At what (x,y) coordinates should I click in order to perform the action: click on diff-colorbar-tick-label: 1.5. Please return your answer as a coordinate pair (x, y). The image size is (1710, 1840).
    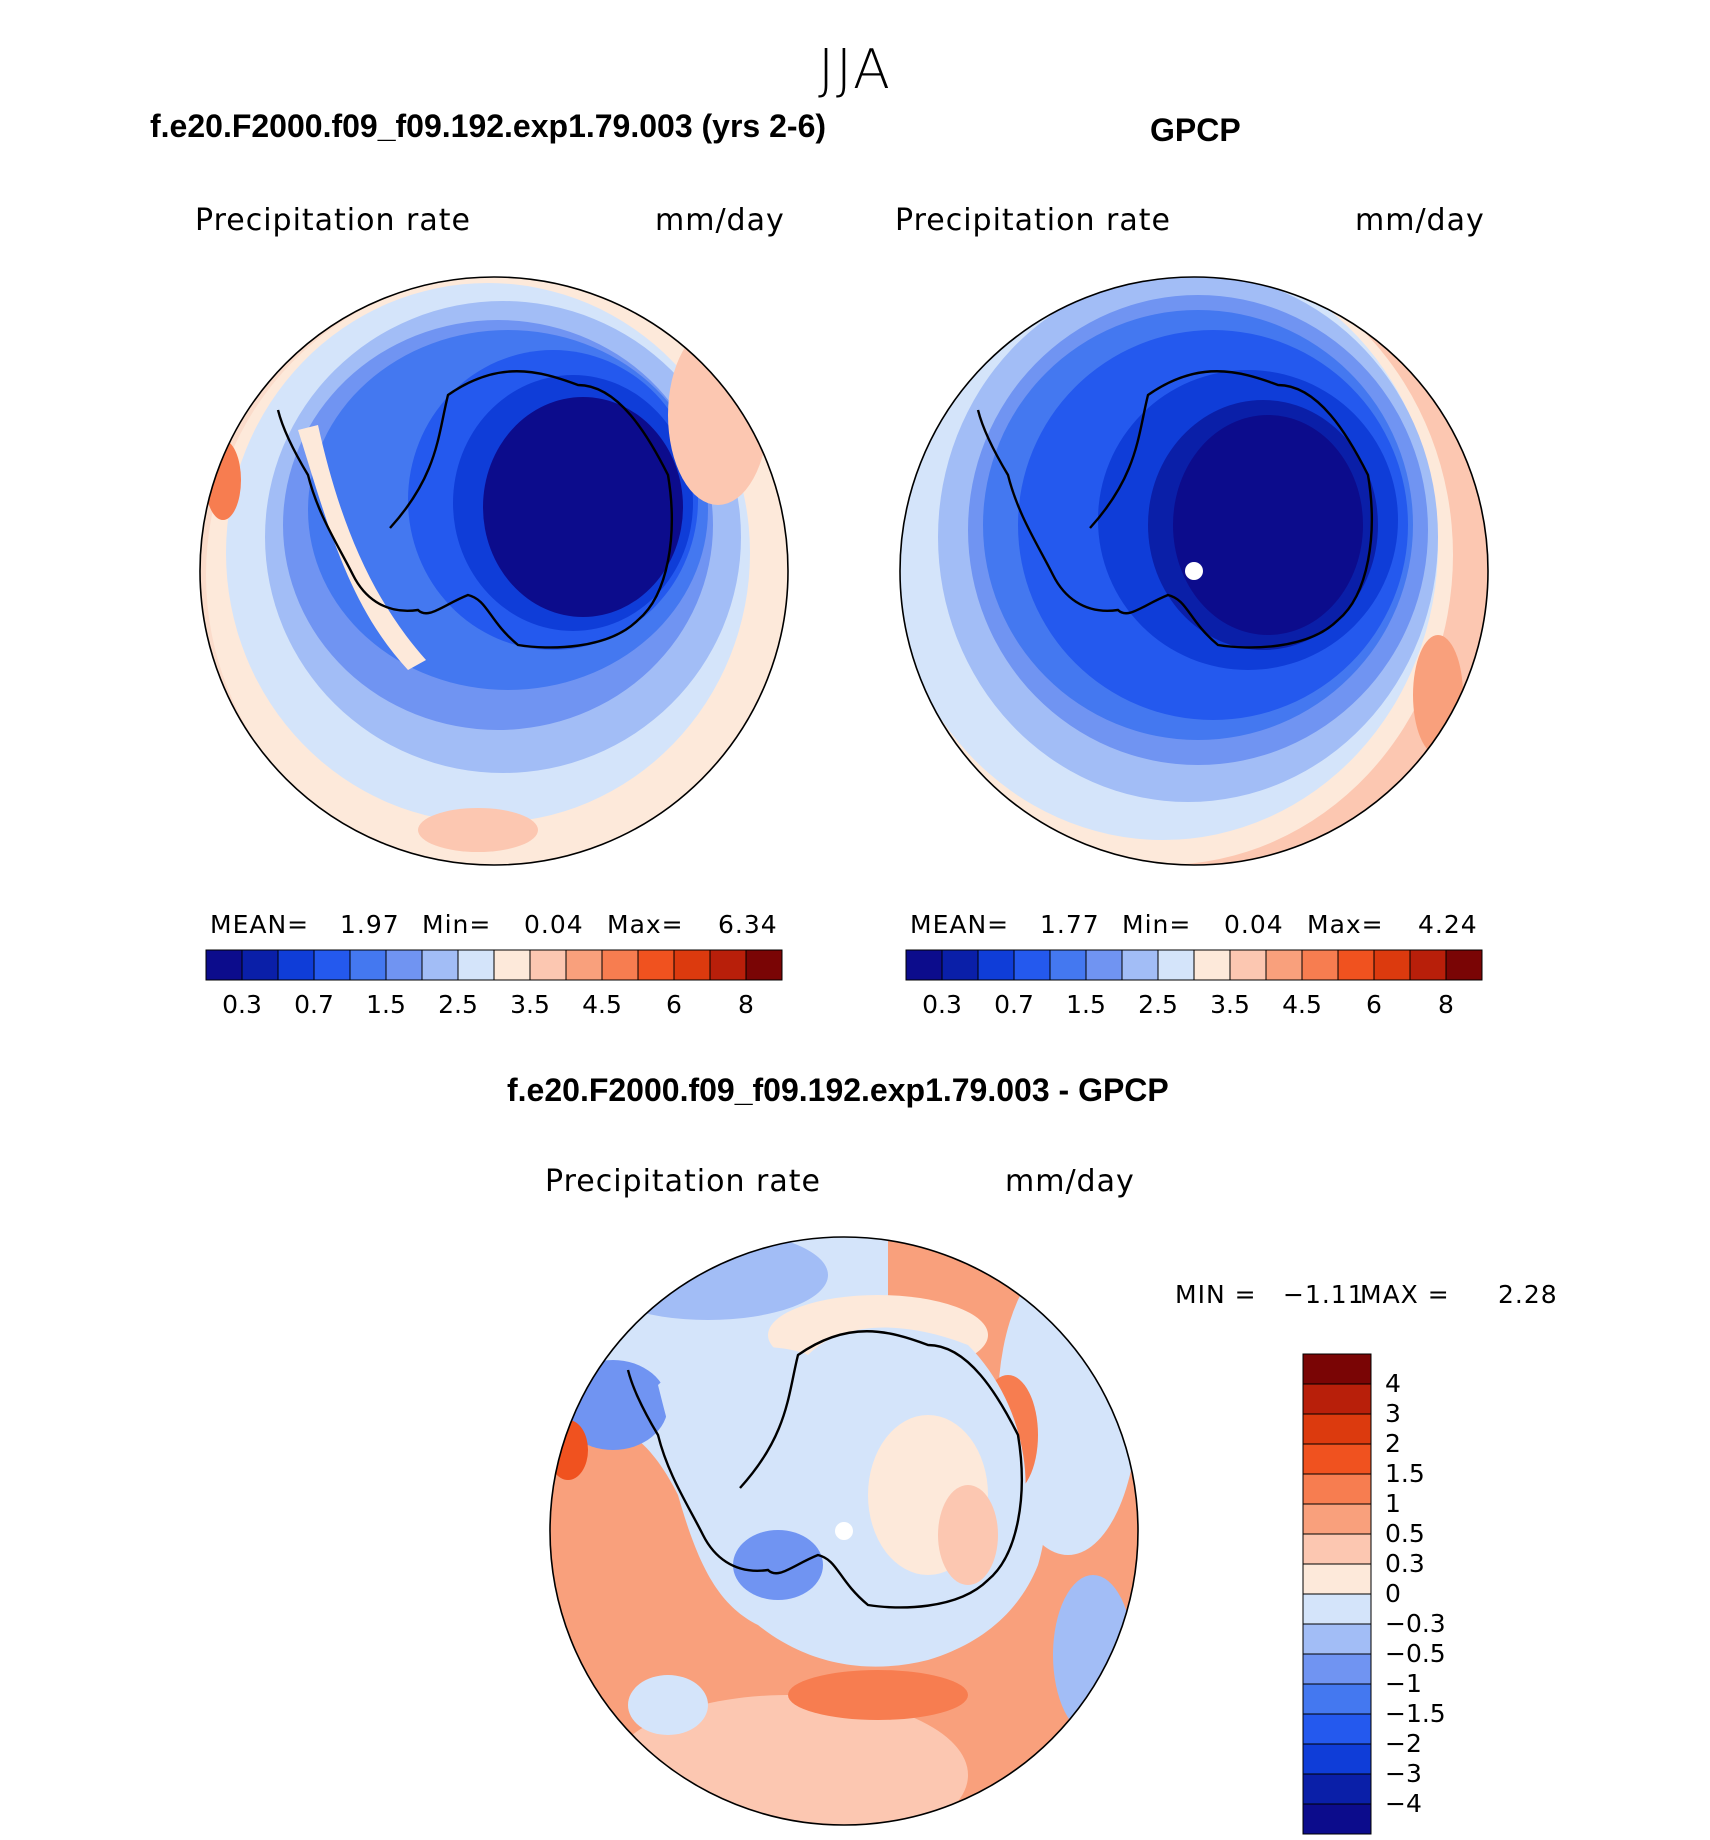
    Looking at the image, I should click on (1405, 1473).